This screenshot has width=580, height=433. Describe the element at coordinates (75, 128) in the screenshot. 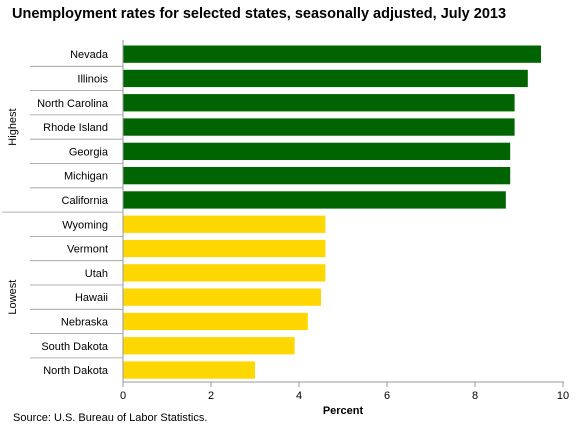

I see `category-label: Rhode Island` at that location.